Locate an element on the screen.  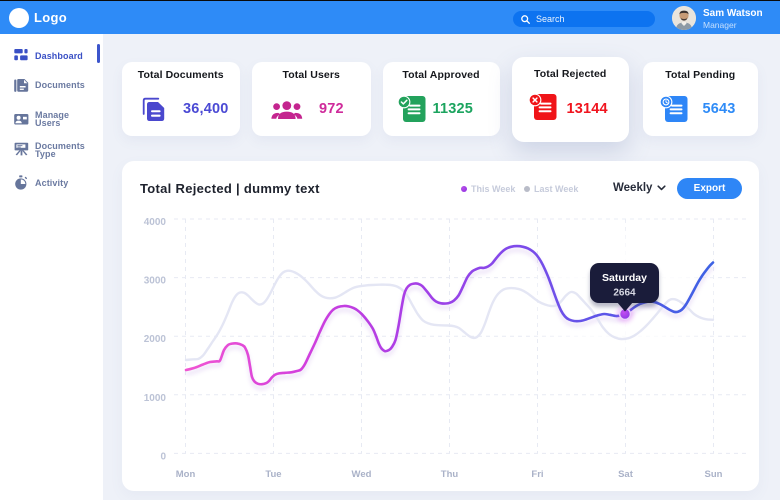
svg-text: Sat is located at coordinates (626, 474).